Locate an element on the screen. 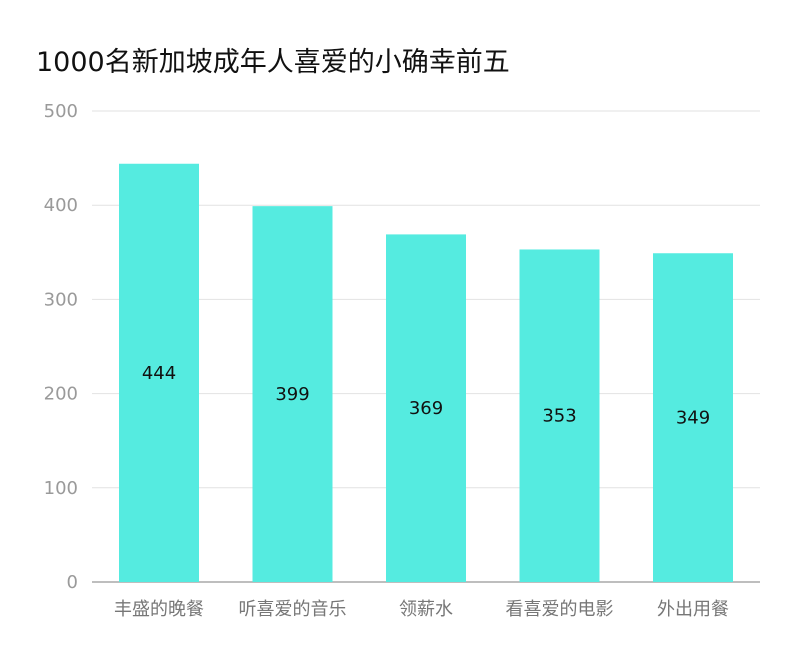 Image resolution: width=800 pixels, height=660 pixels. data-label: 444 is located at coordinates (159, 373).